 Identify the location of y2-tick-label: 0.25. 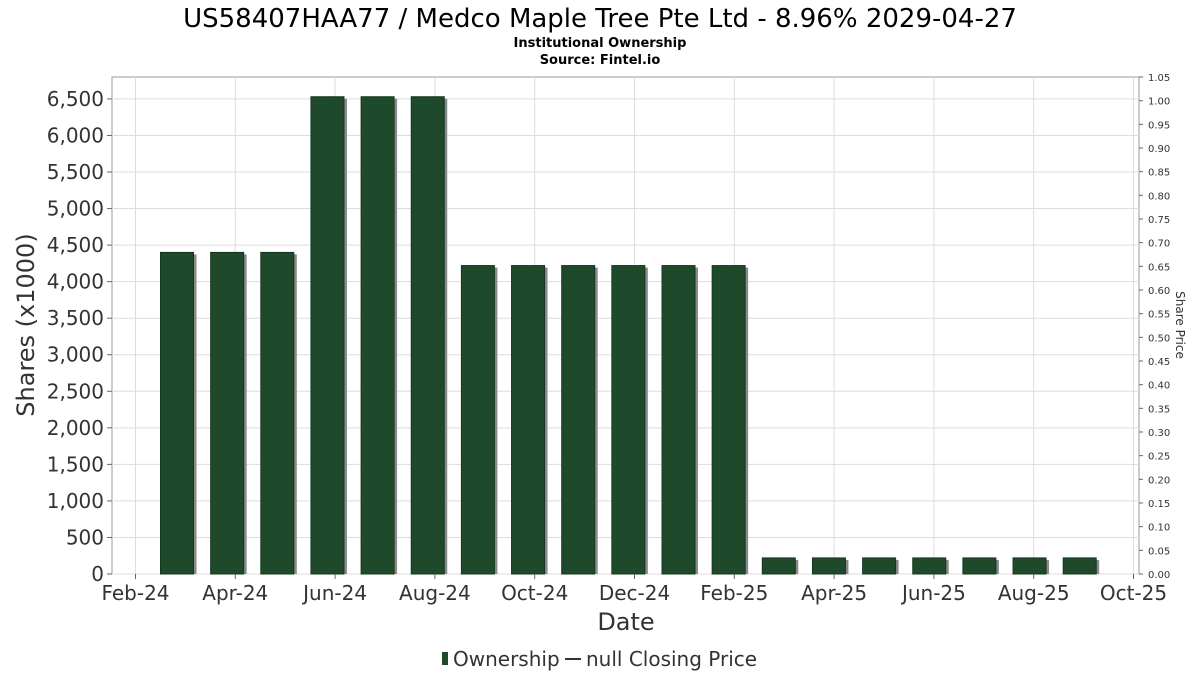
(1159, 457).